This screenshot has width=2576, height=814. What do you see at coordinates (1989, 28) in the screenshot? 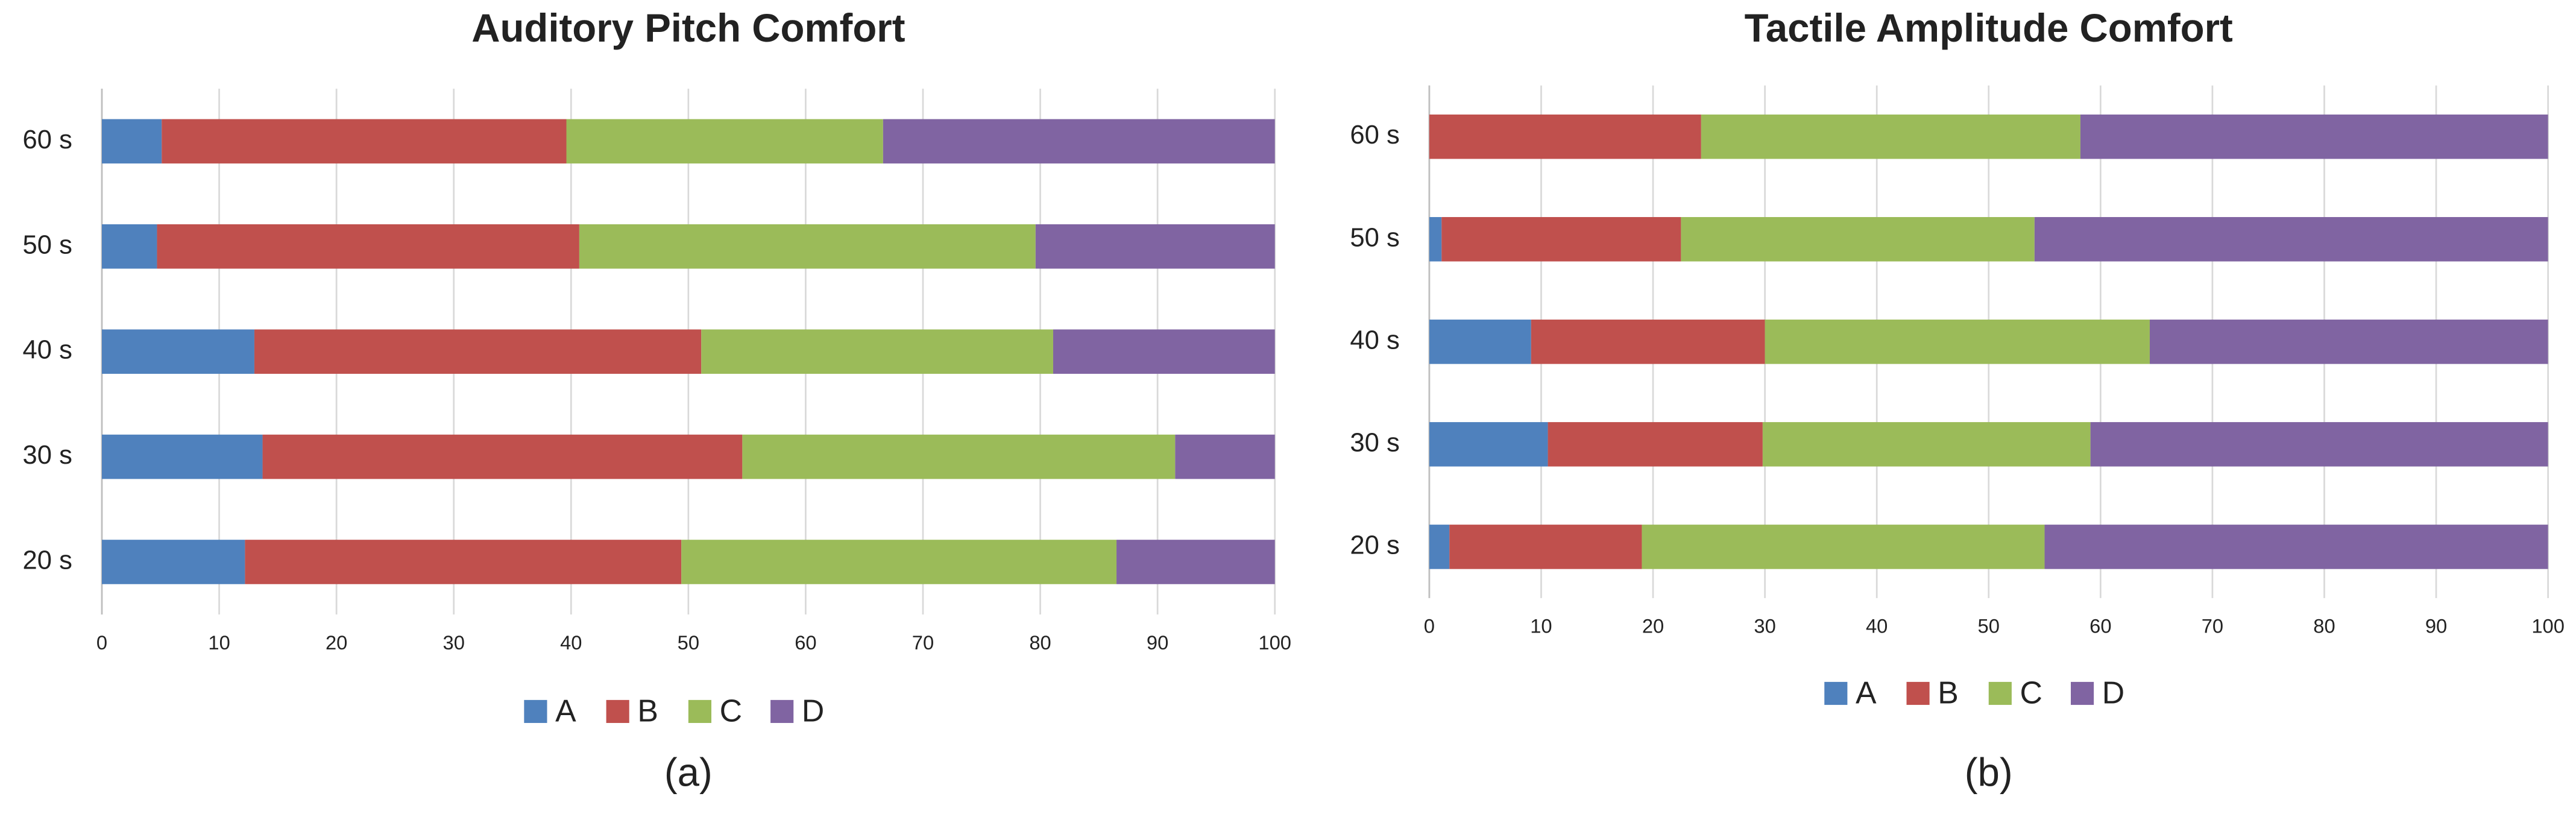
I see `chart-title: Tactile Amplitude Comfort` at bounding box center [1989, 28].